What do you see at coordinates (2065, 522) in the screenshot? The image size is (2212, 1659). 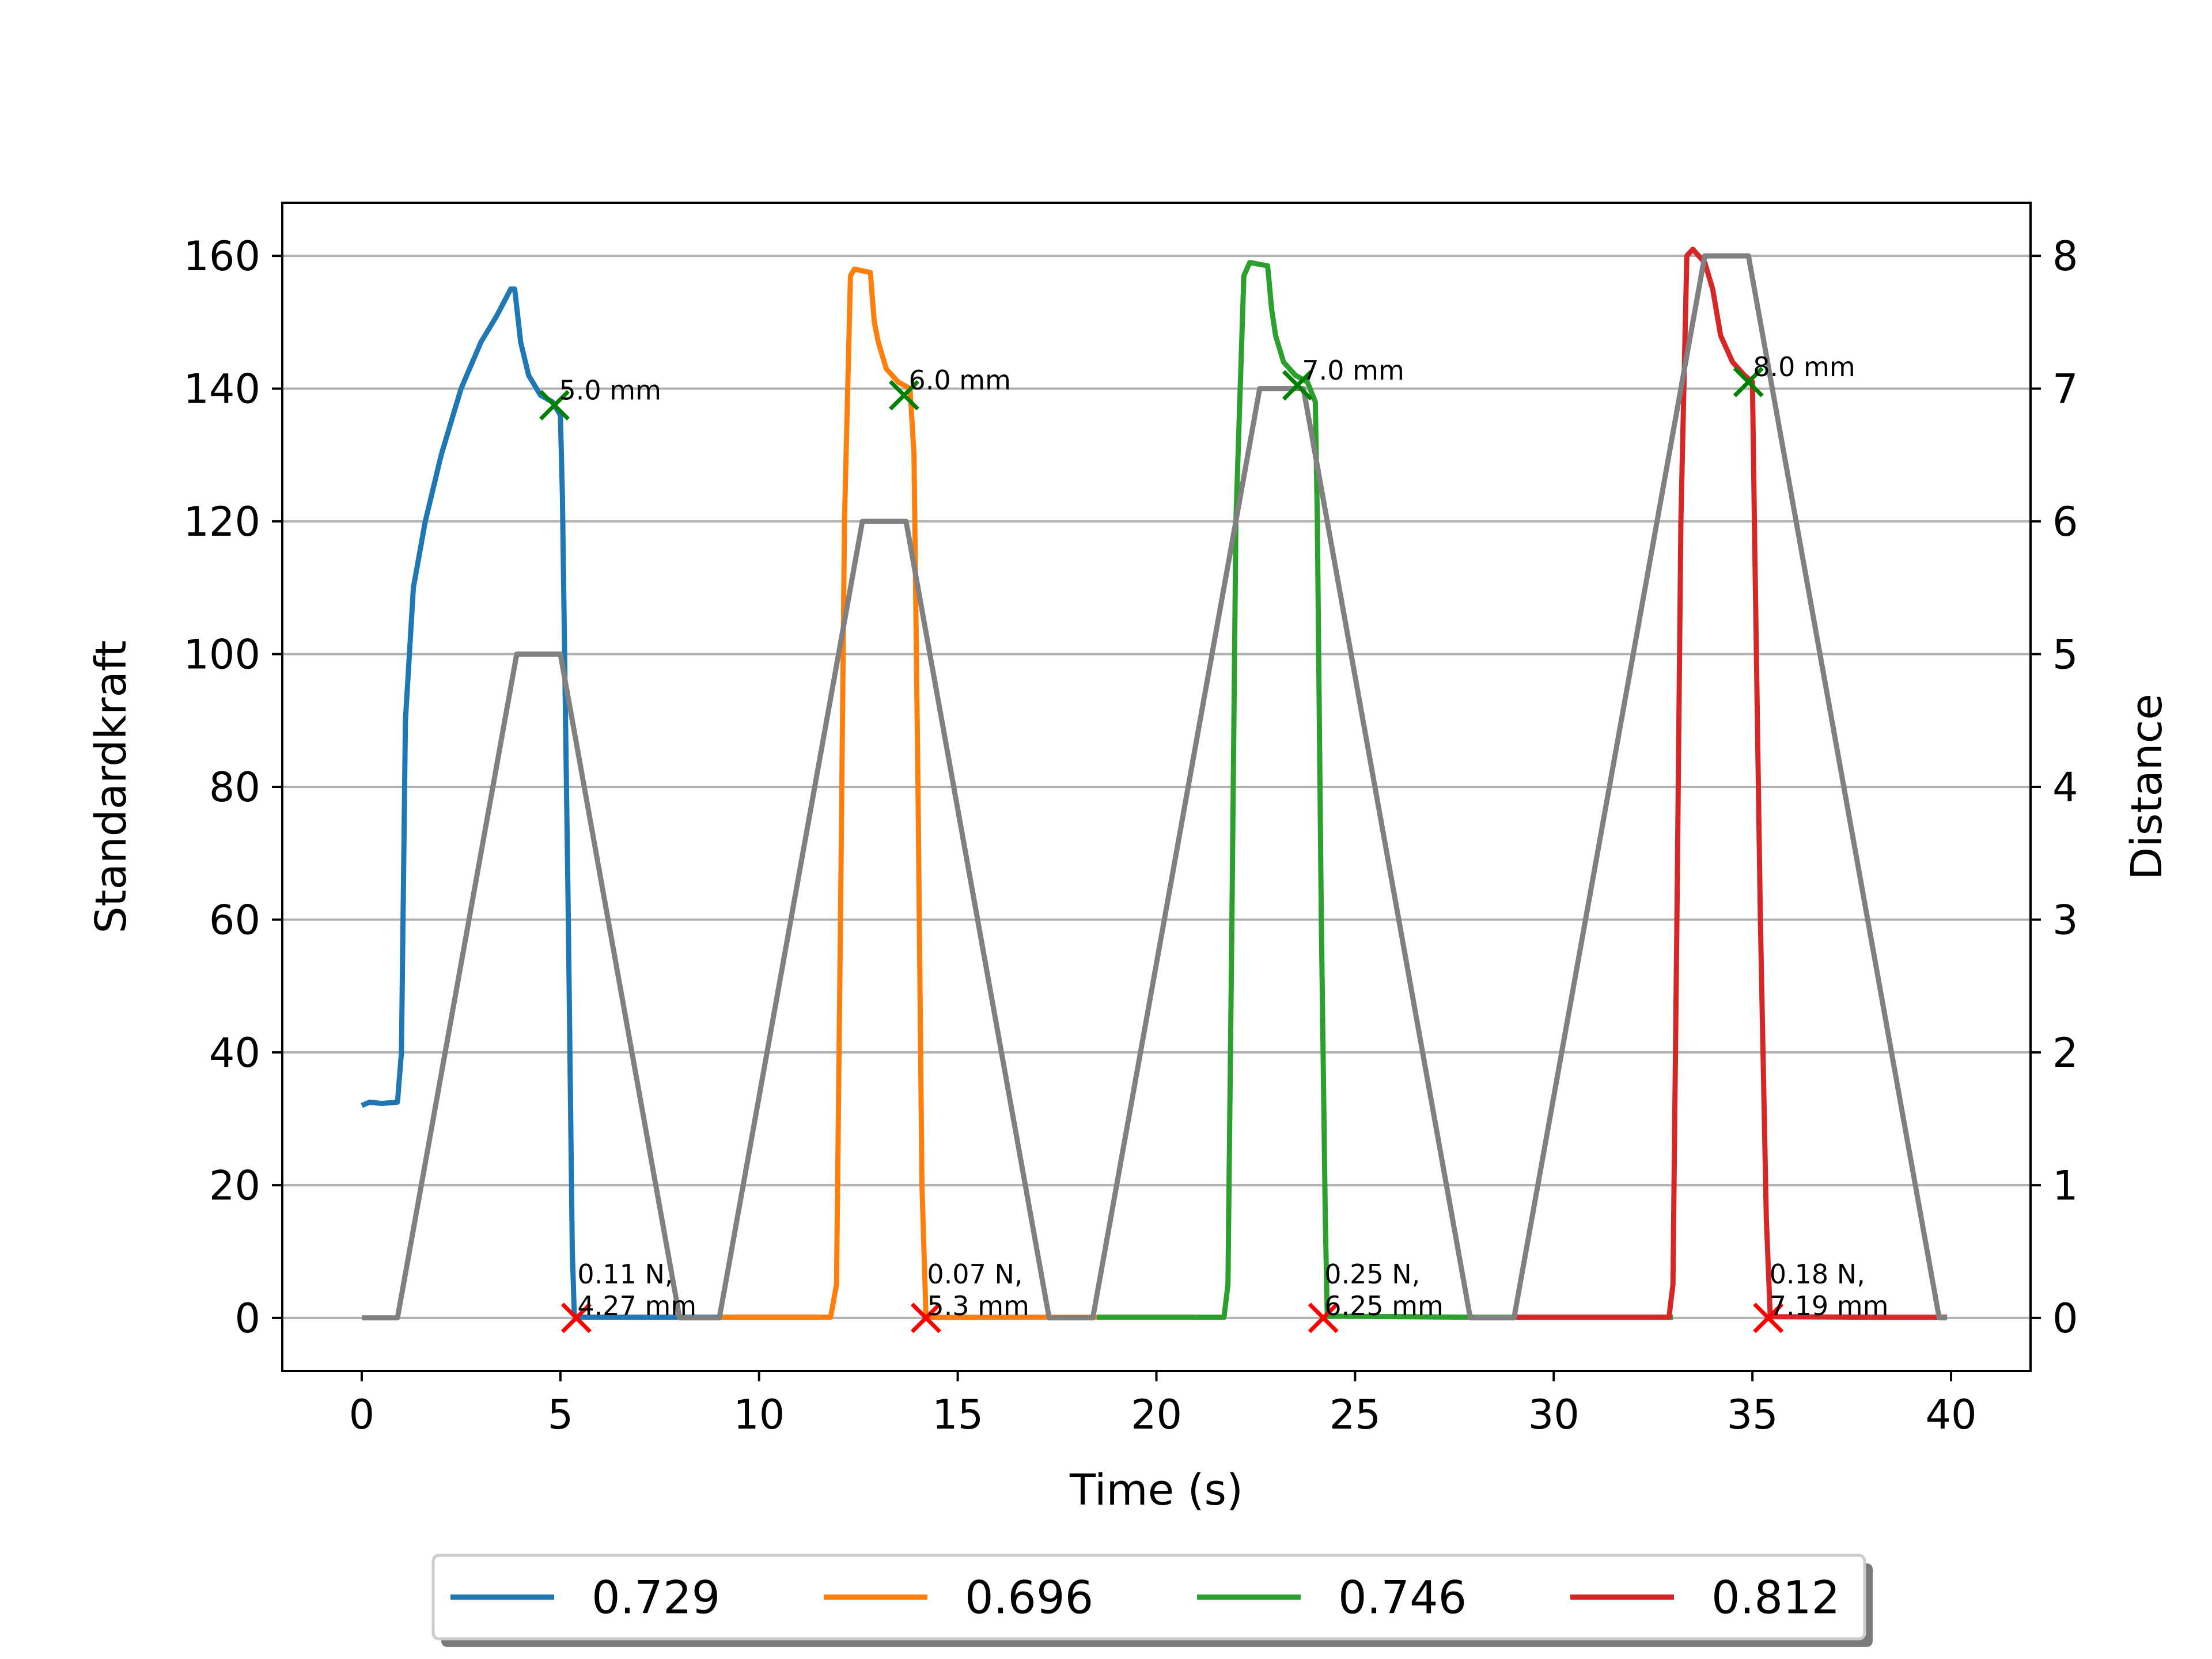 I see `y2-tick-label: 6` at bounding box center [2065, 522].